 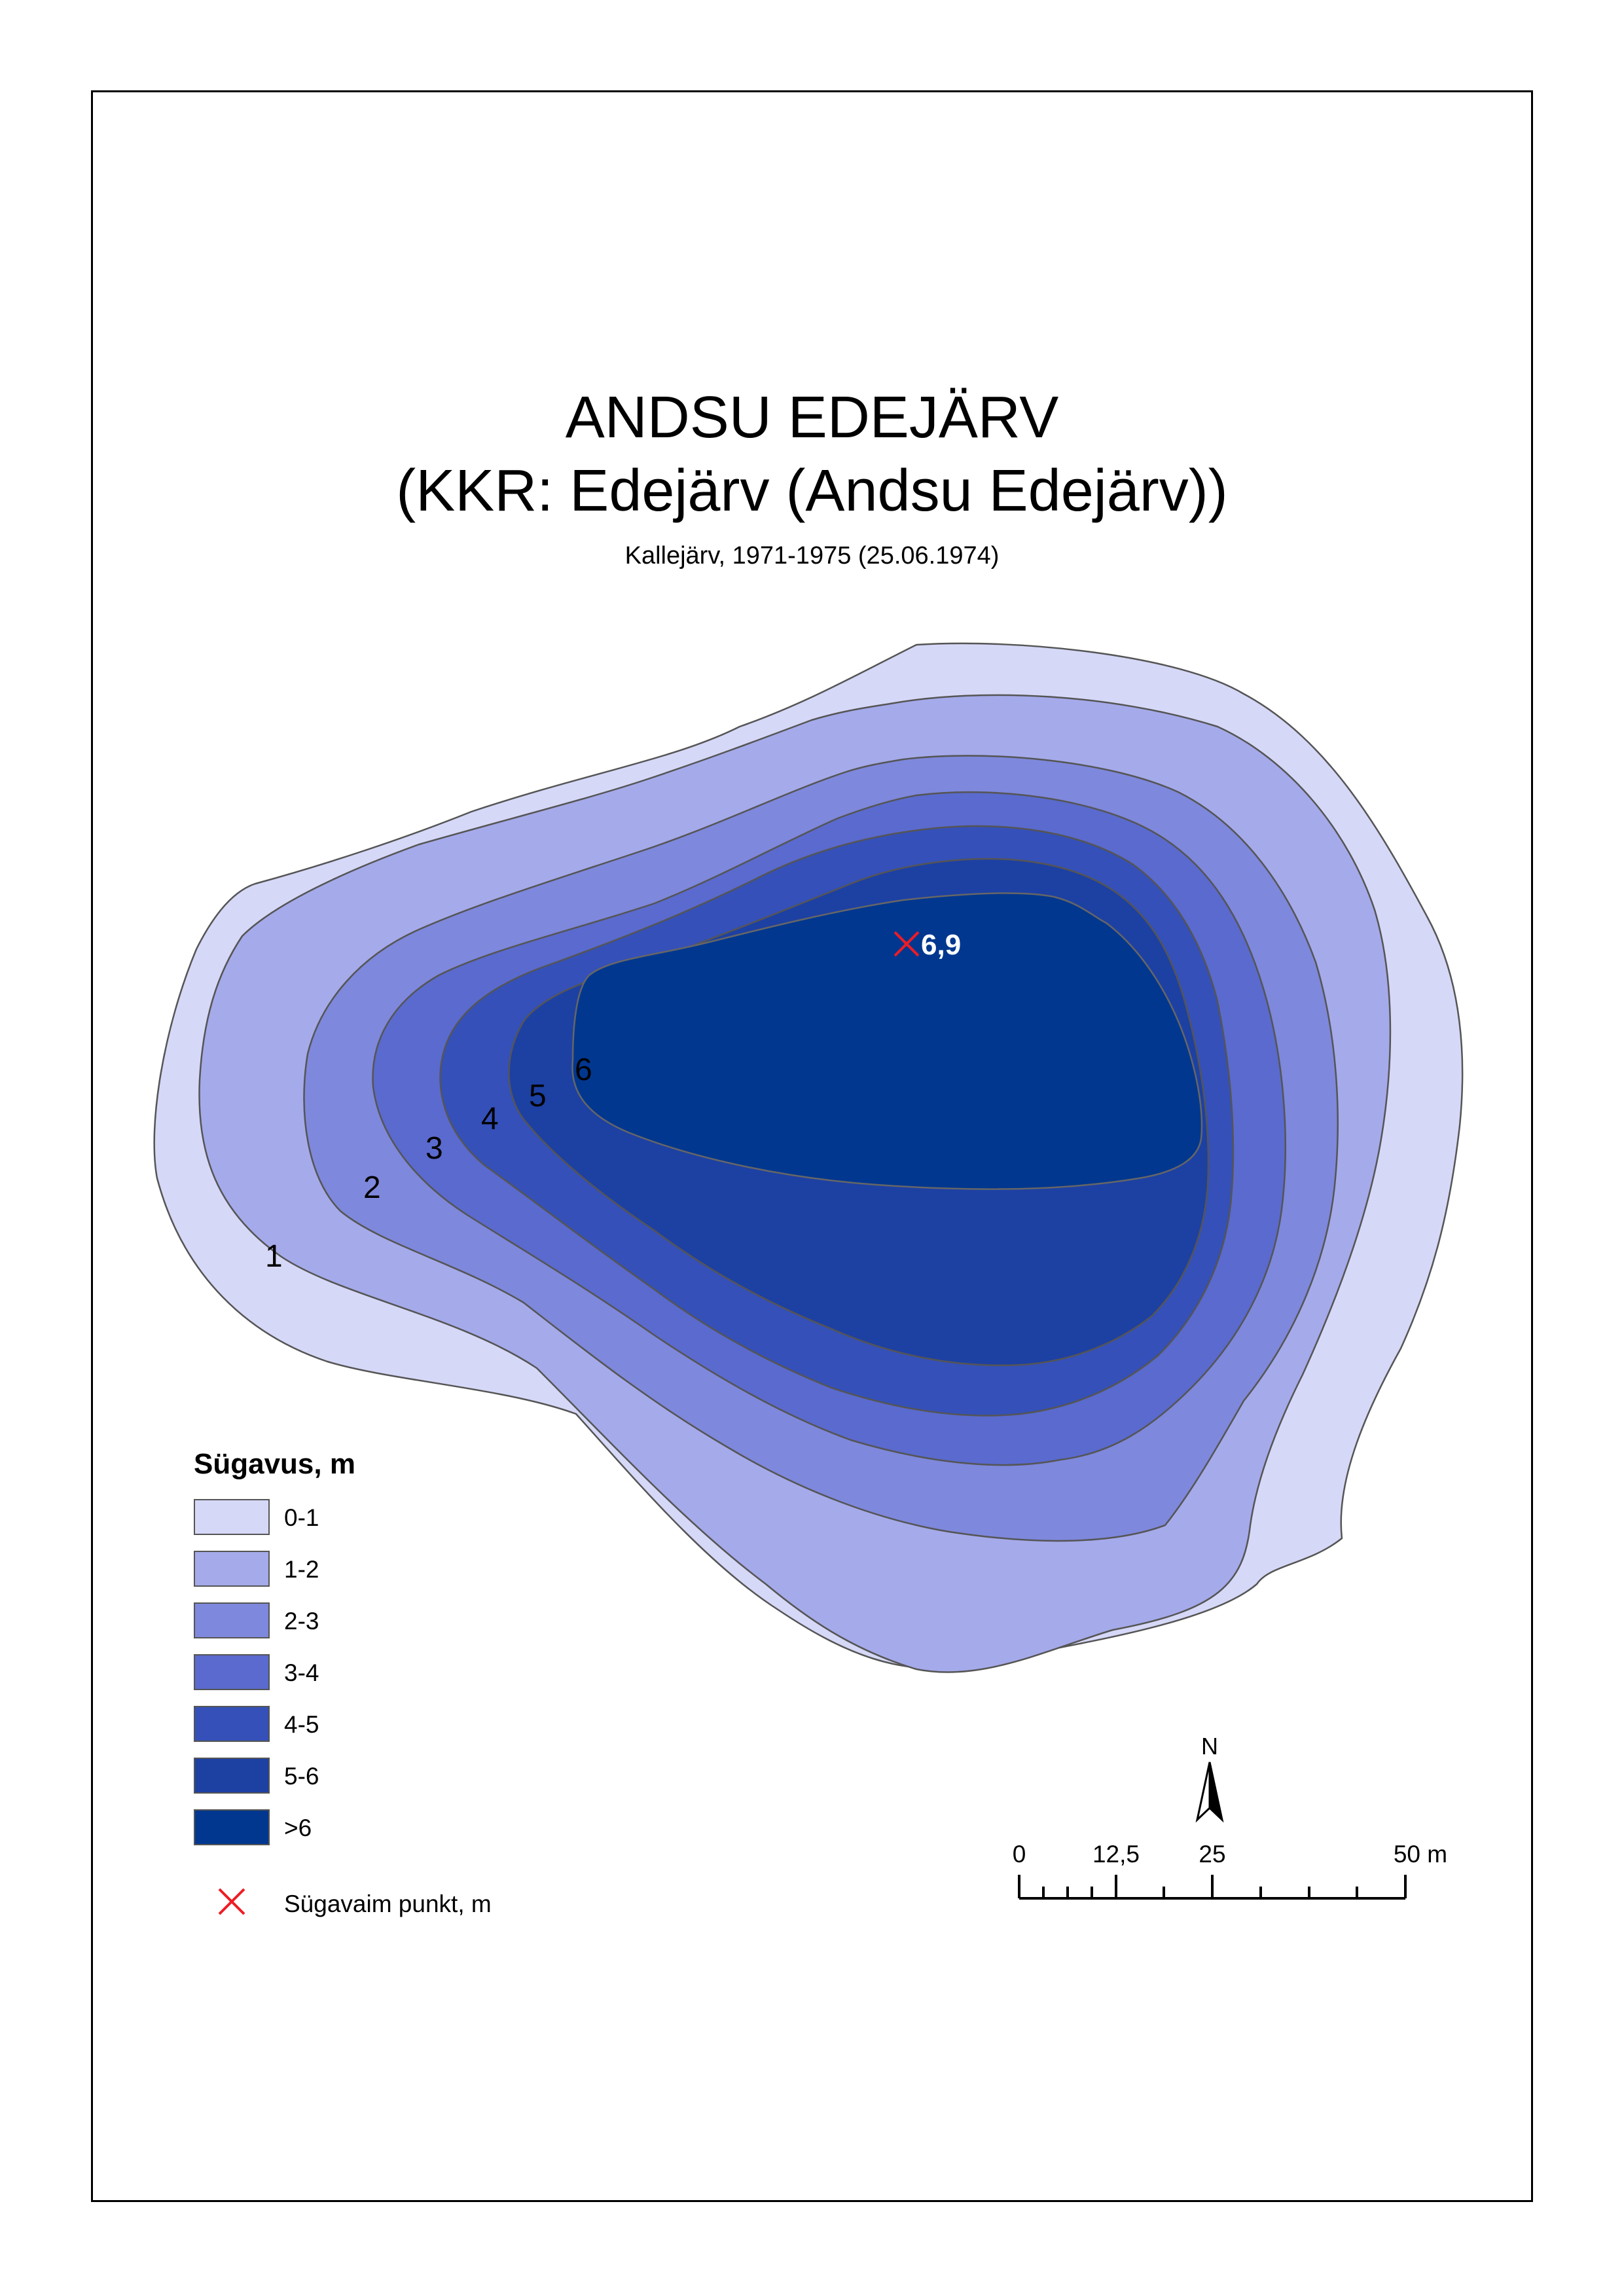 I want to click on scale-label-25: 25, so click(x=1212, y=1855).